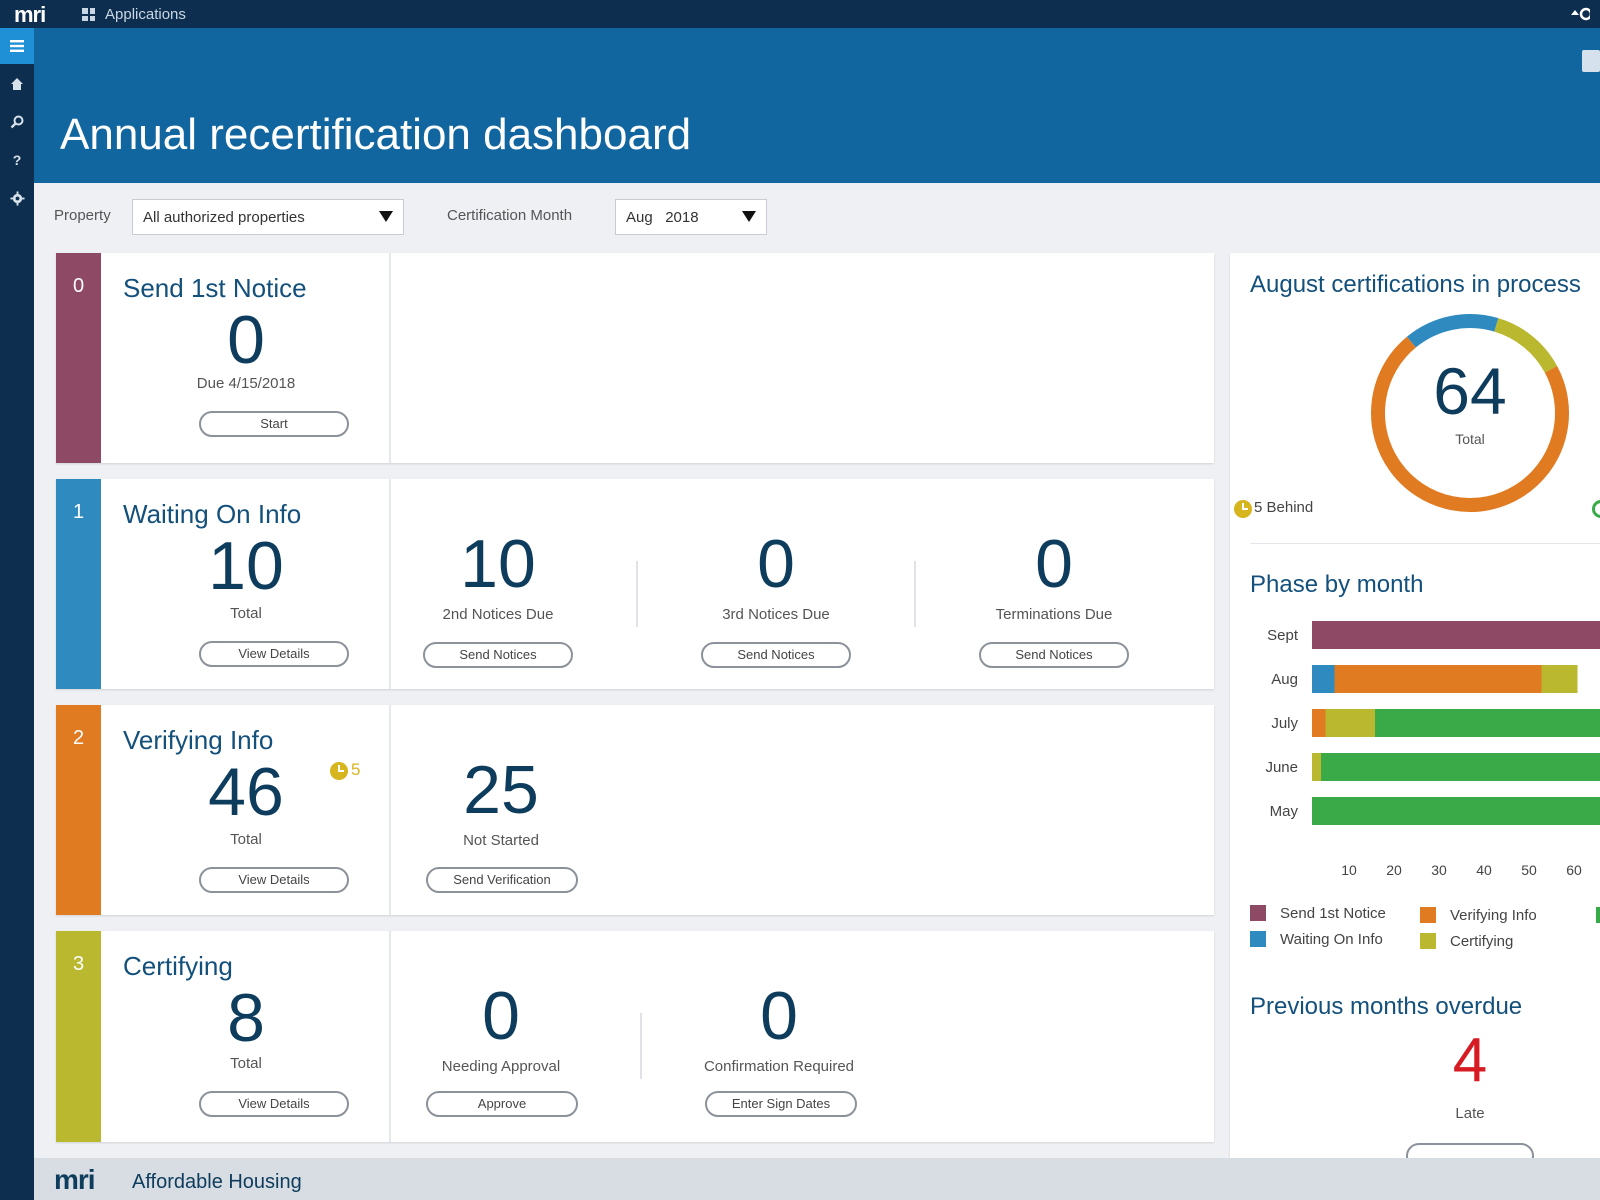 The height and width of the screenshot is (1200, 1600). Describe the element at coordinates (800, 14) in the screenshot. I see `top-bar: mri Applications` at that location.